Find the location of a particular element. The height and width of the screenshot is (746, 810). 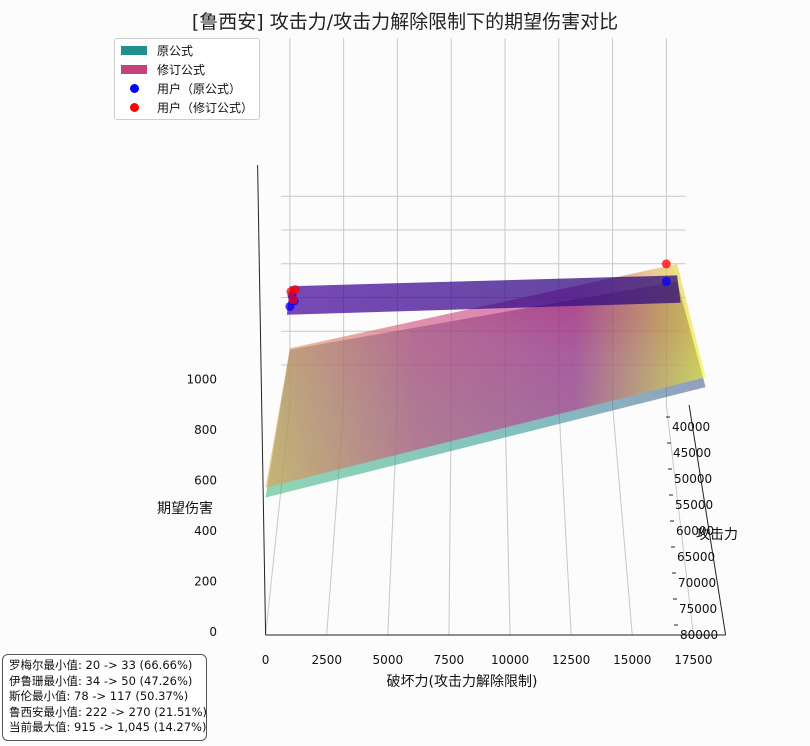

legend-dot-user-revised is located at coordinates (134, 107).